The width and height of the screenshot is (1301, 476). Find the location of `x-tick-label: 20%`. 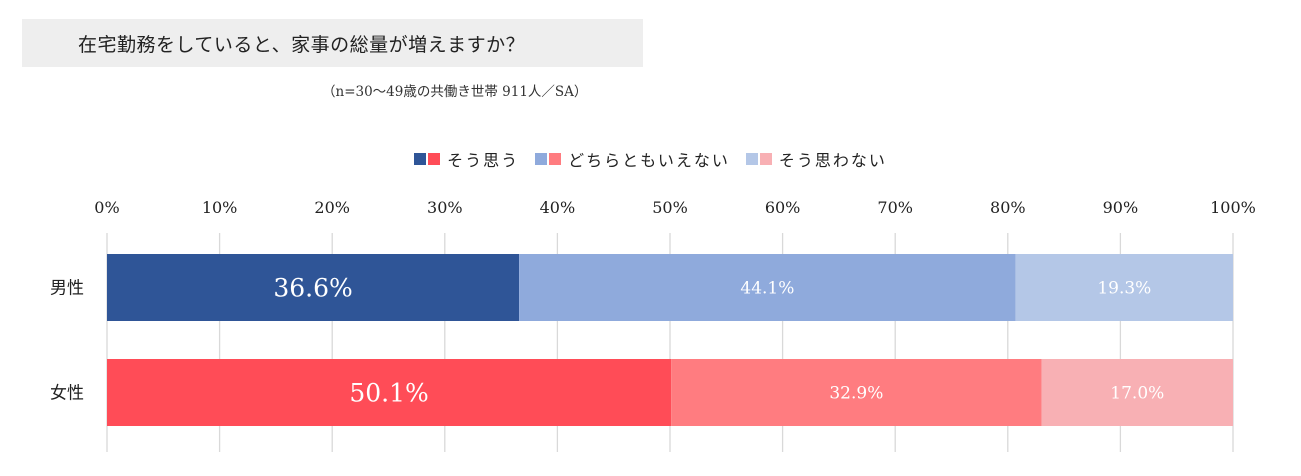

x-tick-label: 20% is located at coordinates (332, 207).